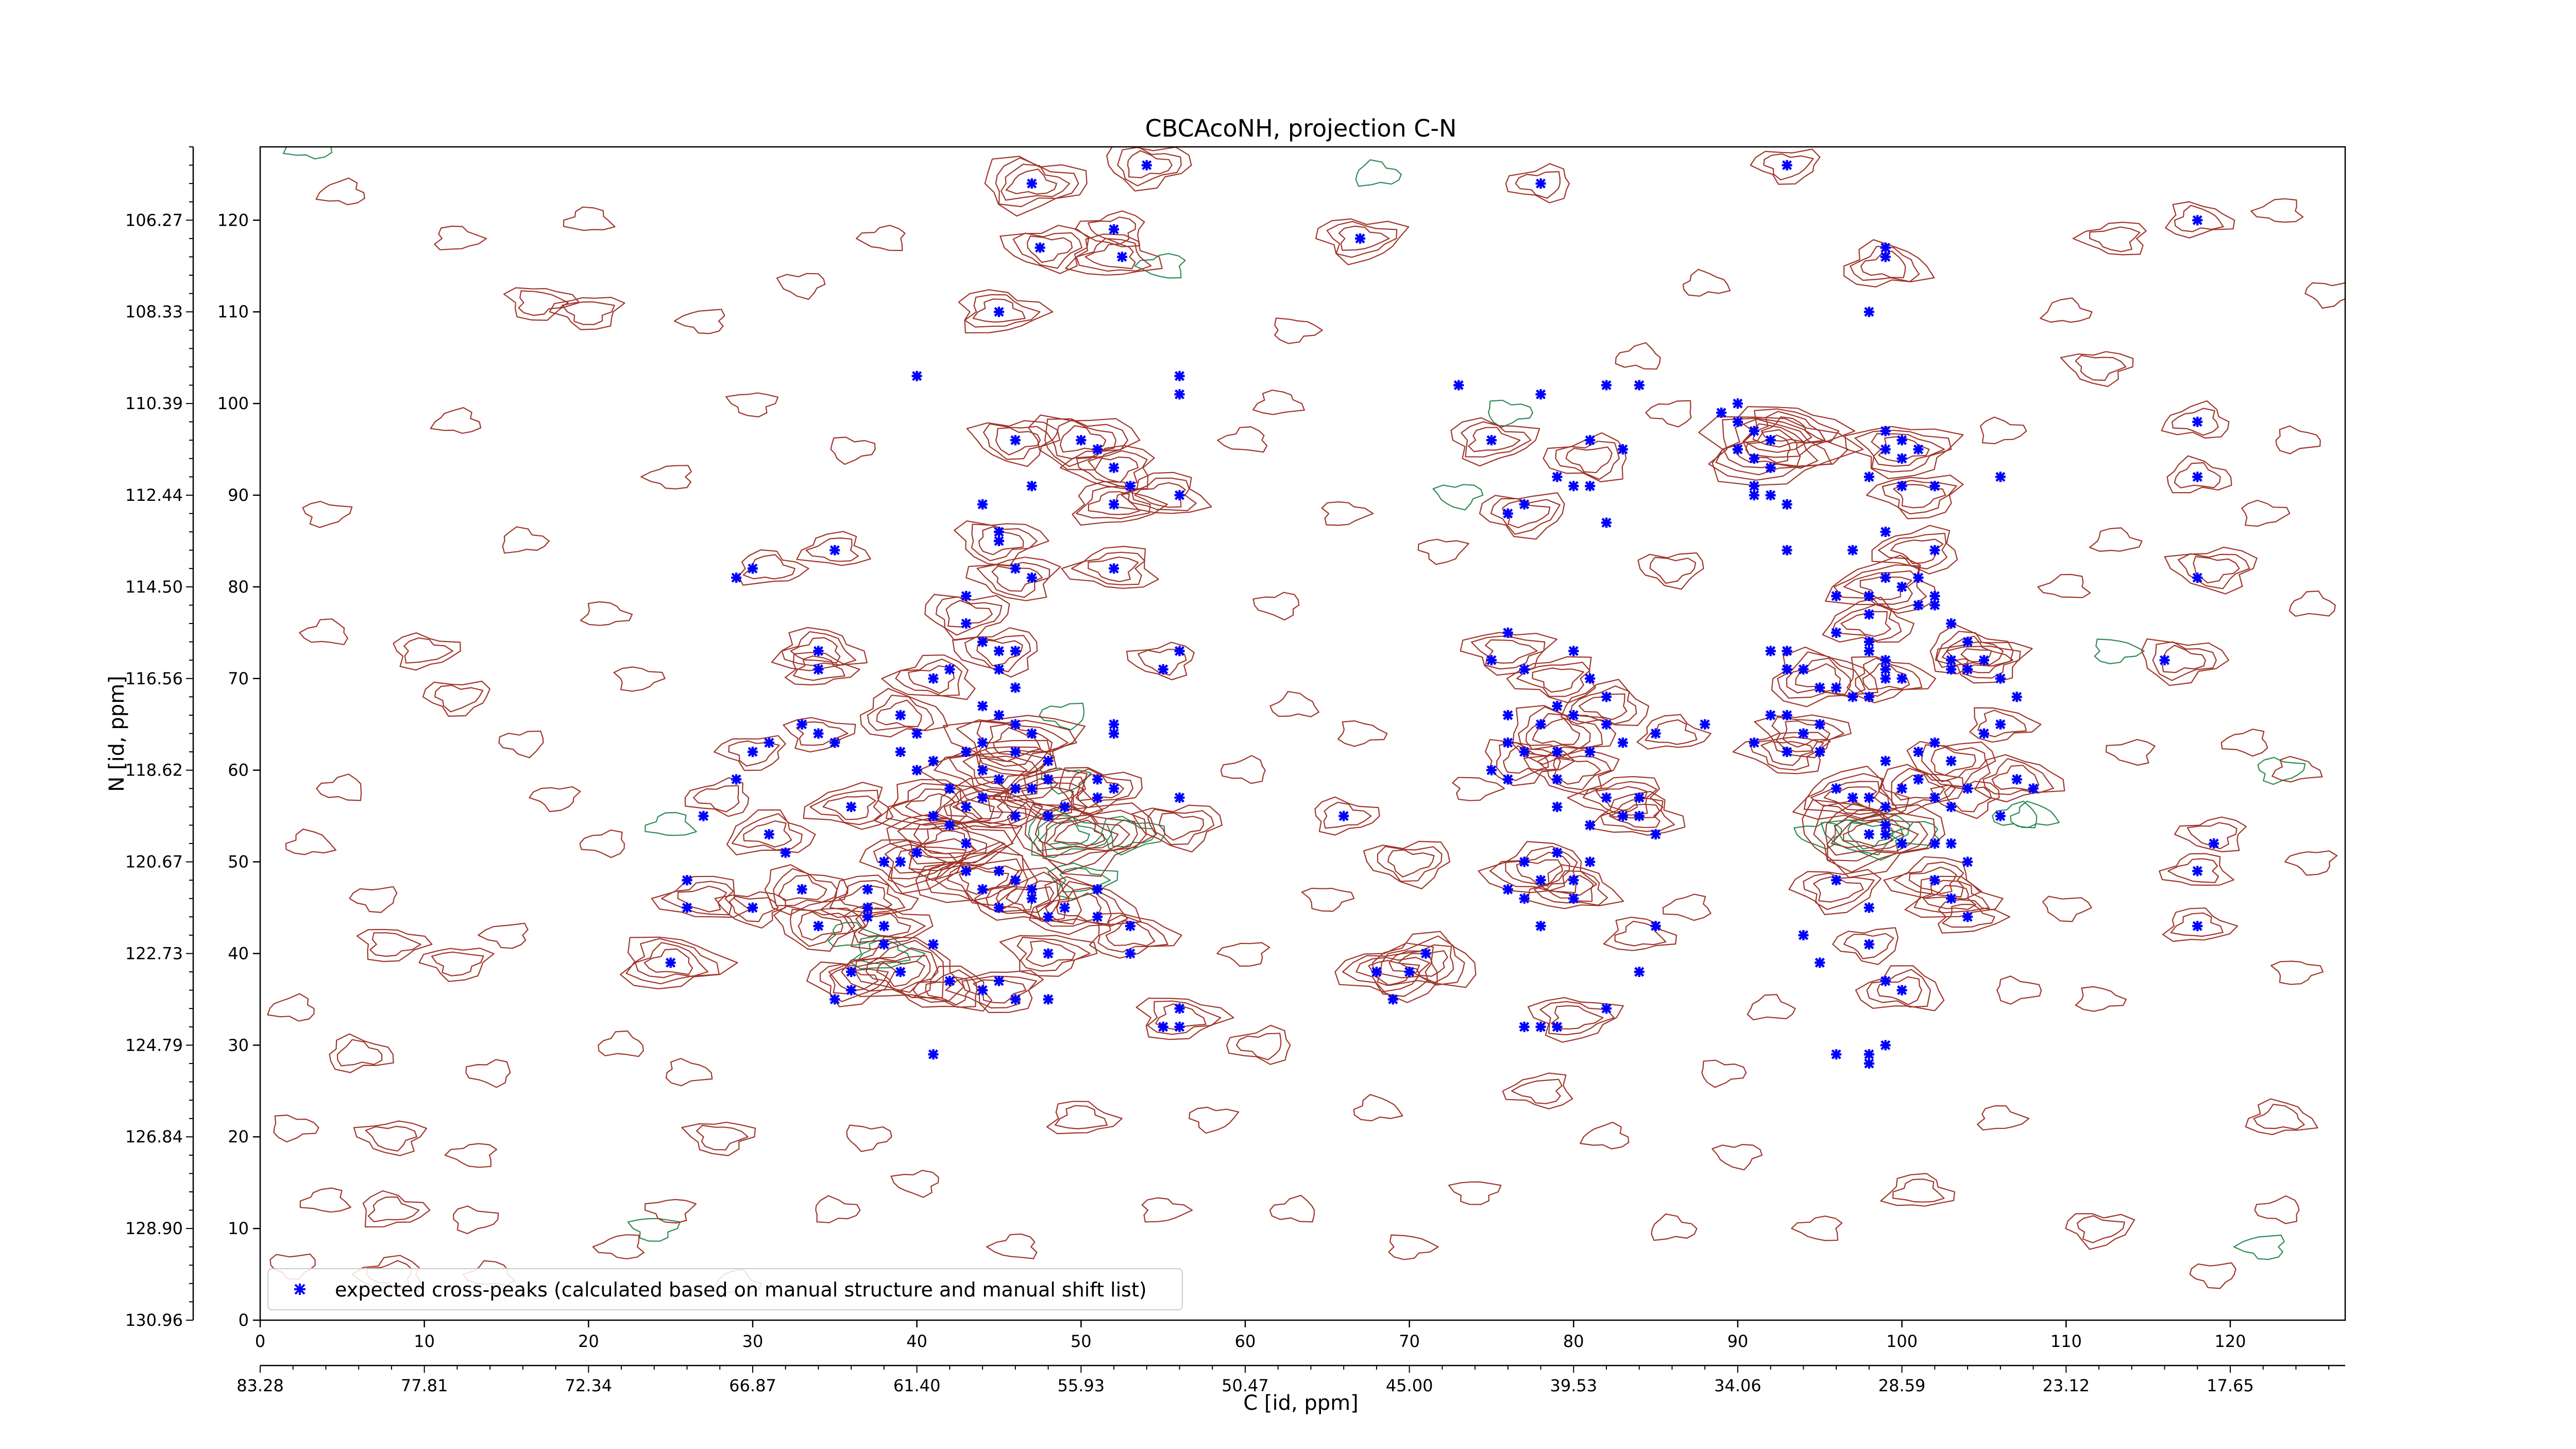 The image size is (2576, 1449). What do you see at coordinates (1902, 1341) in the screenshot?
I see `x-tick-label: 100` at bounding box center [1902, 1341].